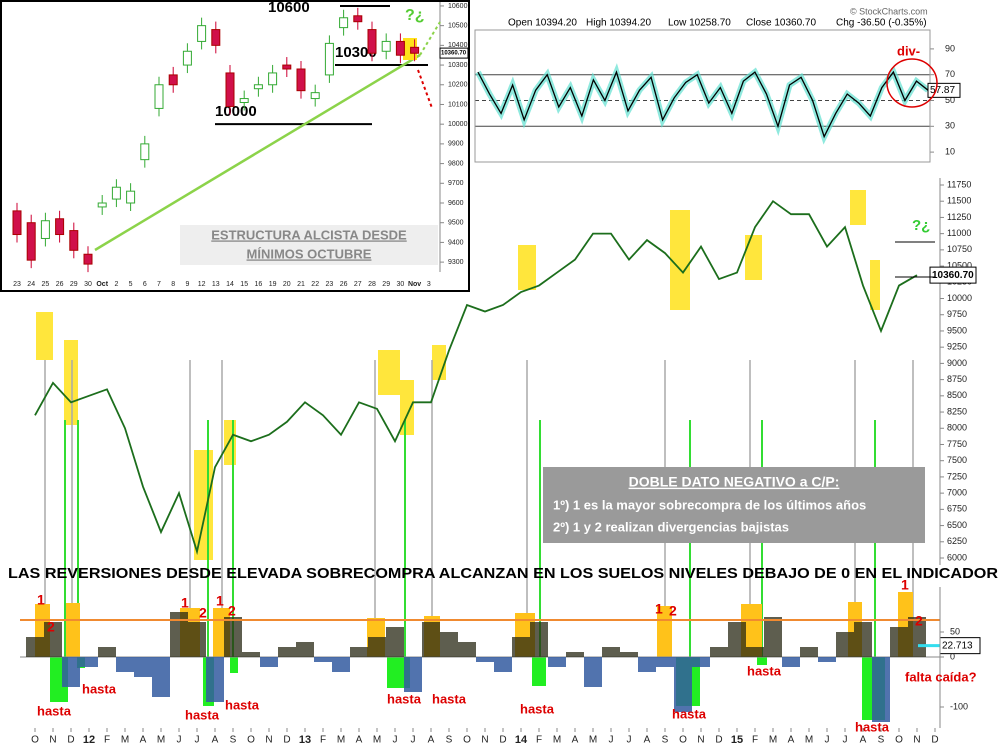  What do you see at coordinates (430, 38) in the screenshot?
I see `trend-ext` at bounding box center [430, 38].